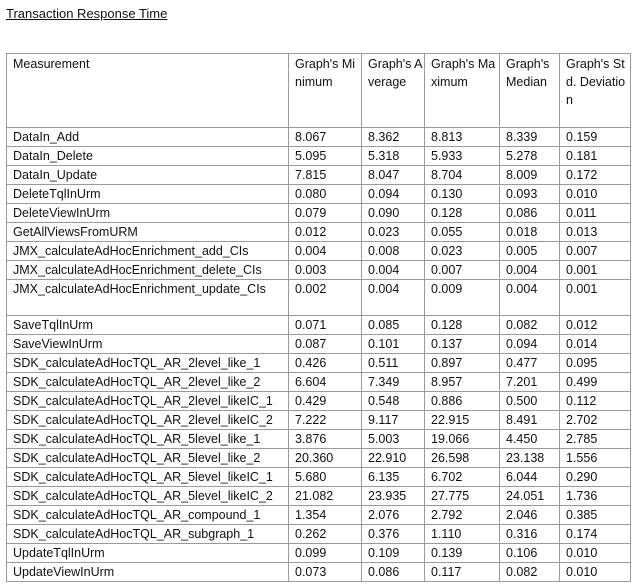 The height and width of the screenshot is (584, 632). I want to click on minimum-cell: 0.071, so click(325, 325).